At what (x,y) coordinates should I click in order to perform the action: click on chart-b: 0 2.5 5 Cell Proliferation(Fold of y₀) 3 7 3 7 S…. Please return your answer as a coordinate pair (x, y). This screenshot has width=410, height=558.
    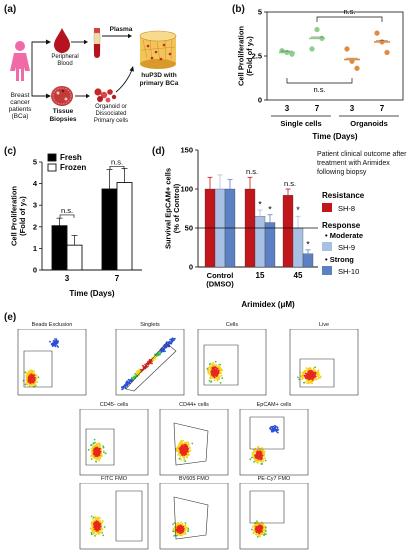
    Looking at the image, I should click on (320, 74).